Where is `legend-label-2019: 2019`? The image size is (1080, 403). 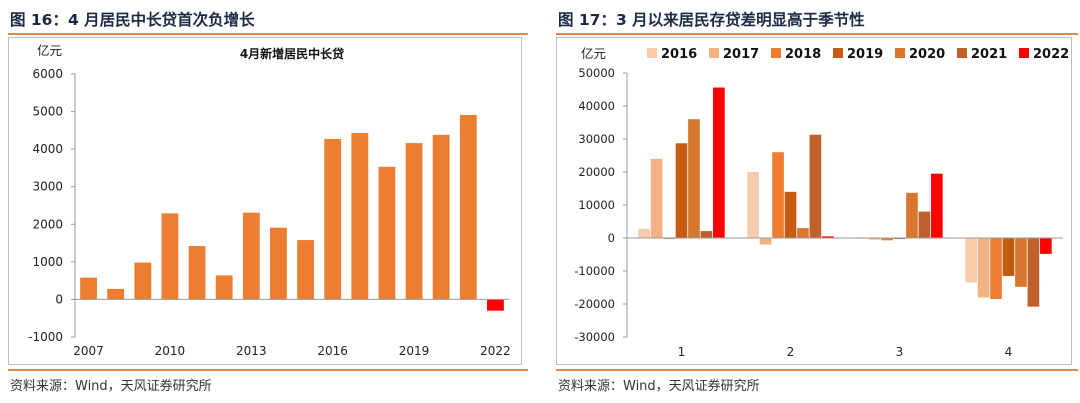
legend-label-2019: 2019 is located at coordinates (865, 54).